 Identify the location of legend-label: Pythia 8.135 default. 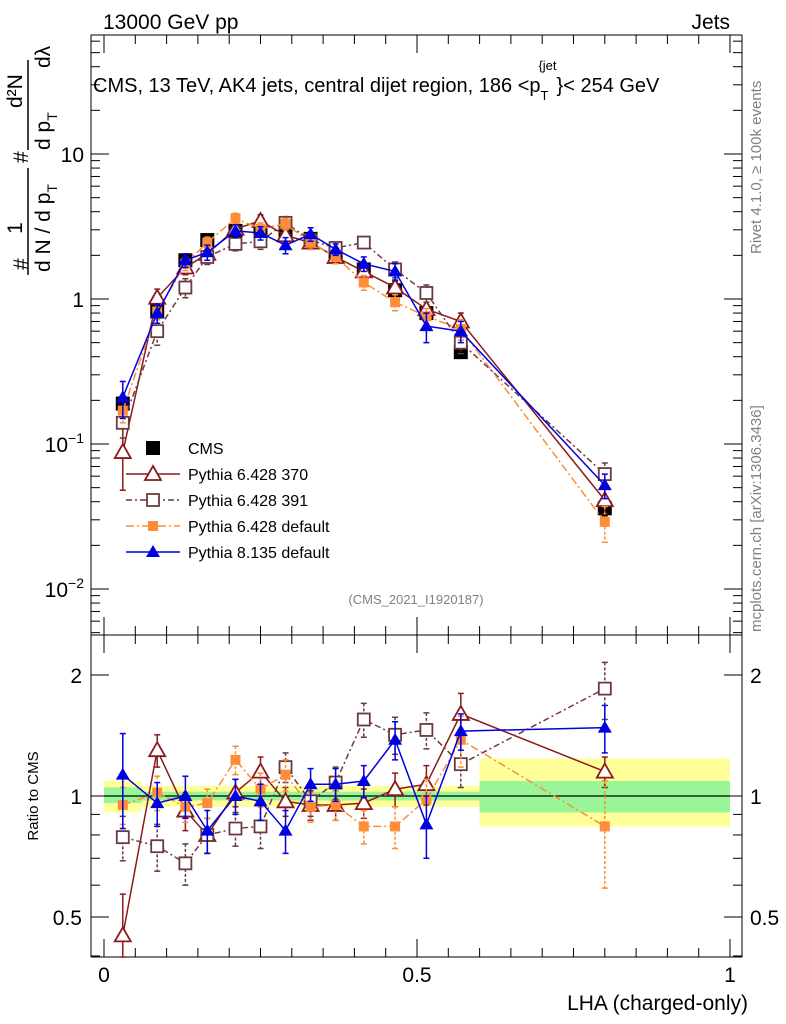
(259, 553).